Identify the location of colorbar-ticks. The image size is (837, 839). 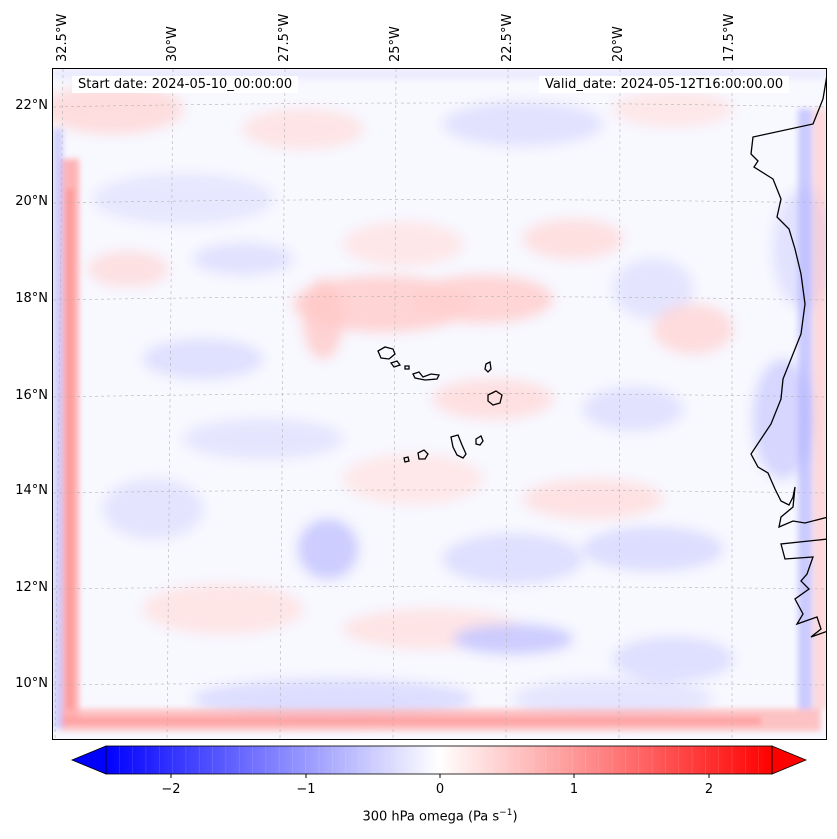
(440, 776).